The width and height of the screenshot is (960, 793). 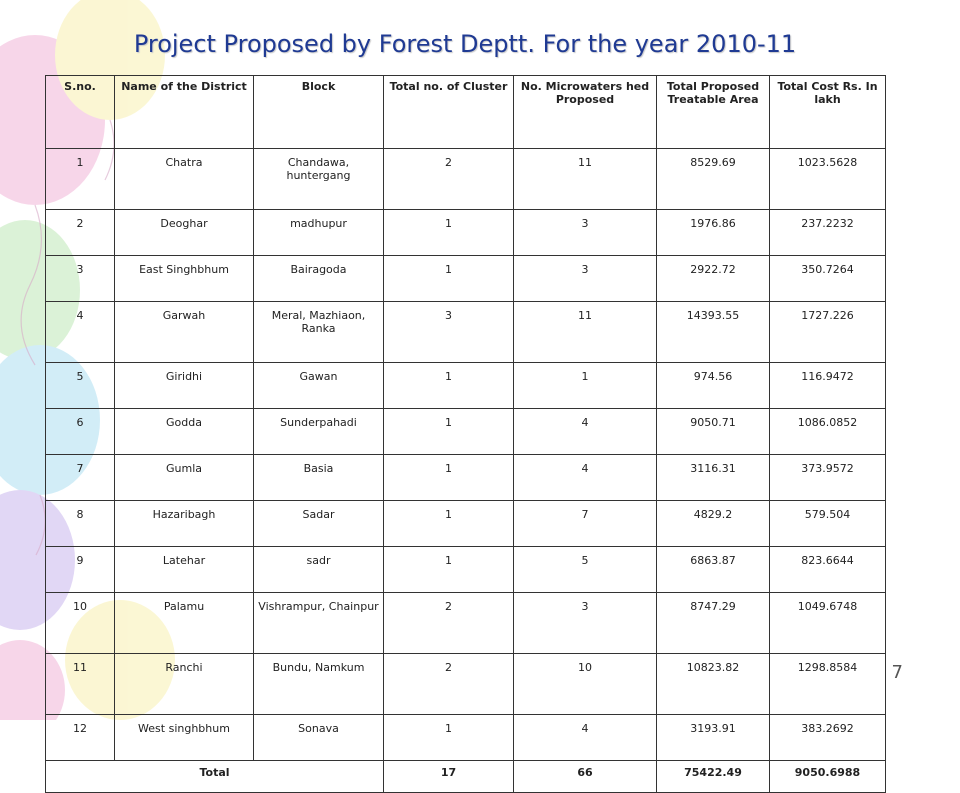 What do you see at coordinates (713, 477) in the screenshot?
I see `cell-area: 3116.31` at bounding box center [713, 477].